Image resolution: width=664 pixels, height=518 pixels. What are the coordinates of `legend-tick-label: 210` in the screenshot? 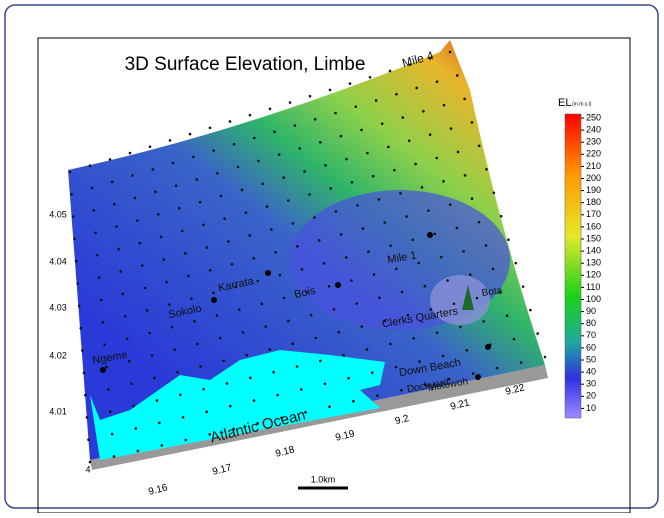 It's located at (593, 166).